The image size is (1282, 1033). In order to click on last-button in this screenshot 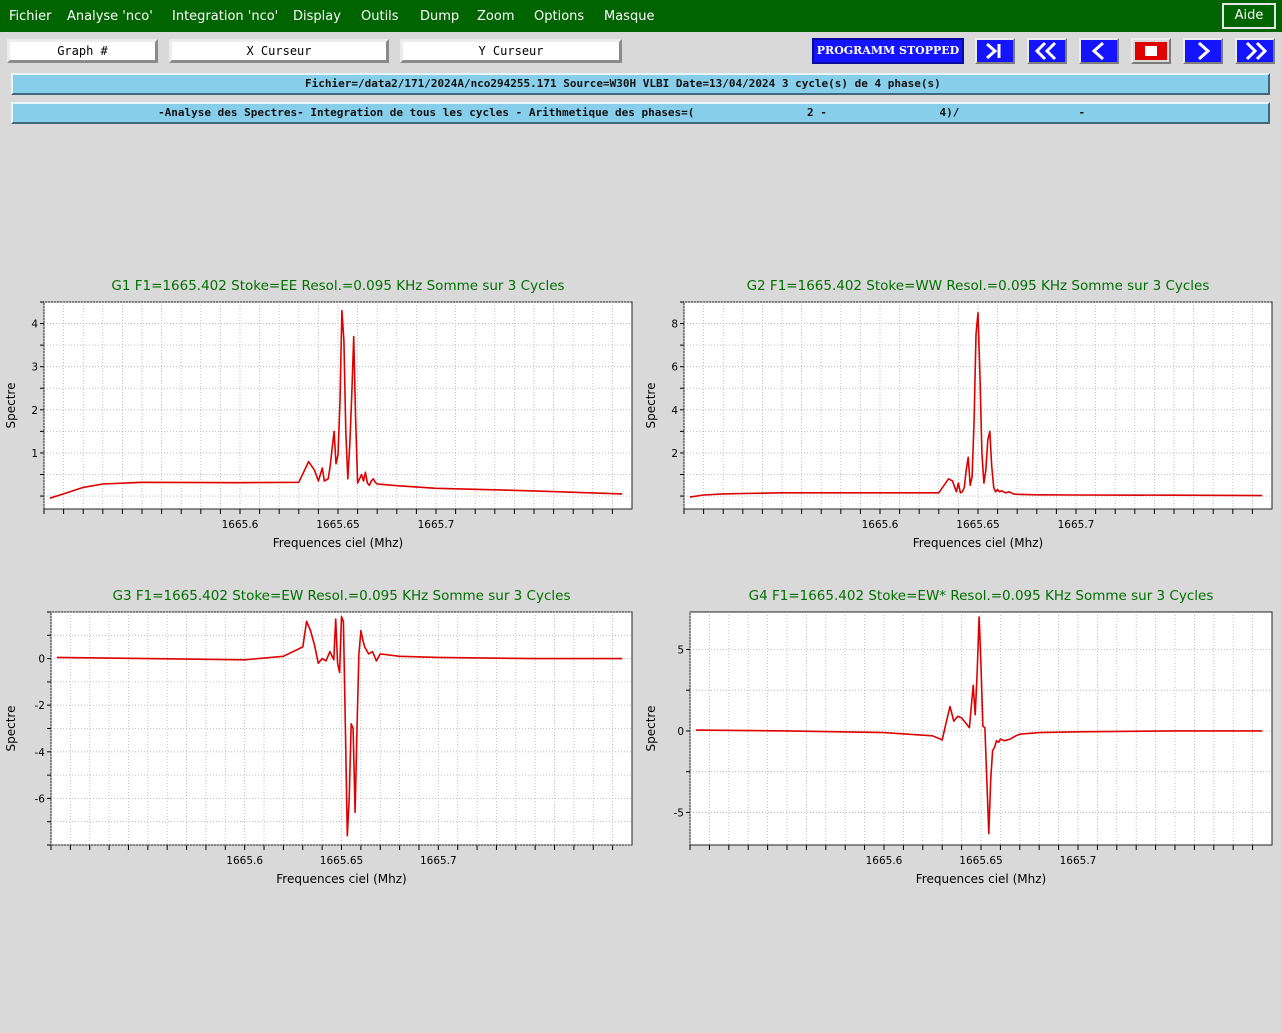, I will do `click(995, 51)`.